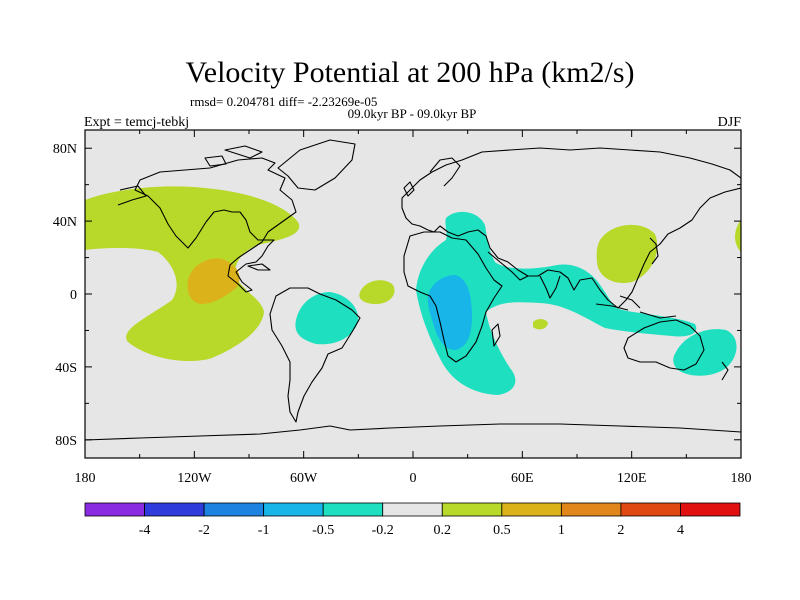 Image resolution: width=800 pixels, height=600 pixels. I want to click on african-indian-negative, so click(556, 303).